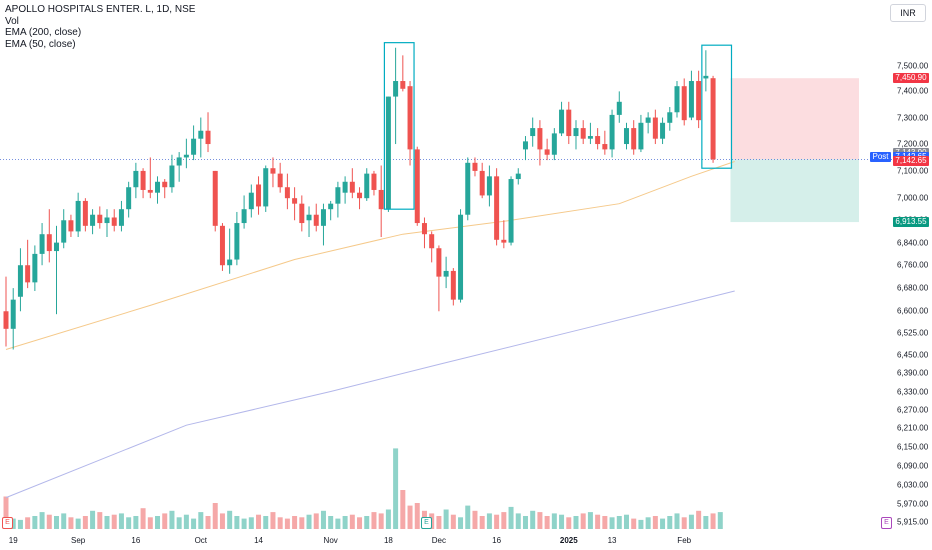 The width and height of the screenshot is (932, 550). What do you see at coordinates (913, 466) in the screenshot?
I see `price-tick-label: 6,090.00` at bounding box center [913, 466].